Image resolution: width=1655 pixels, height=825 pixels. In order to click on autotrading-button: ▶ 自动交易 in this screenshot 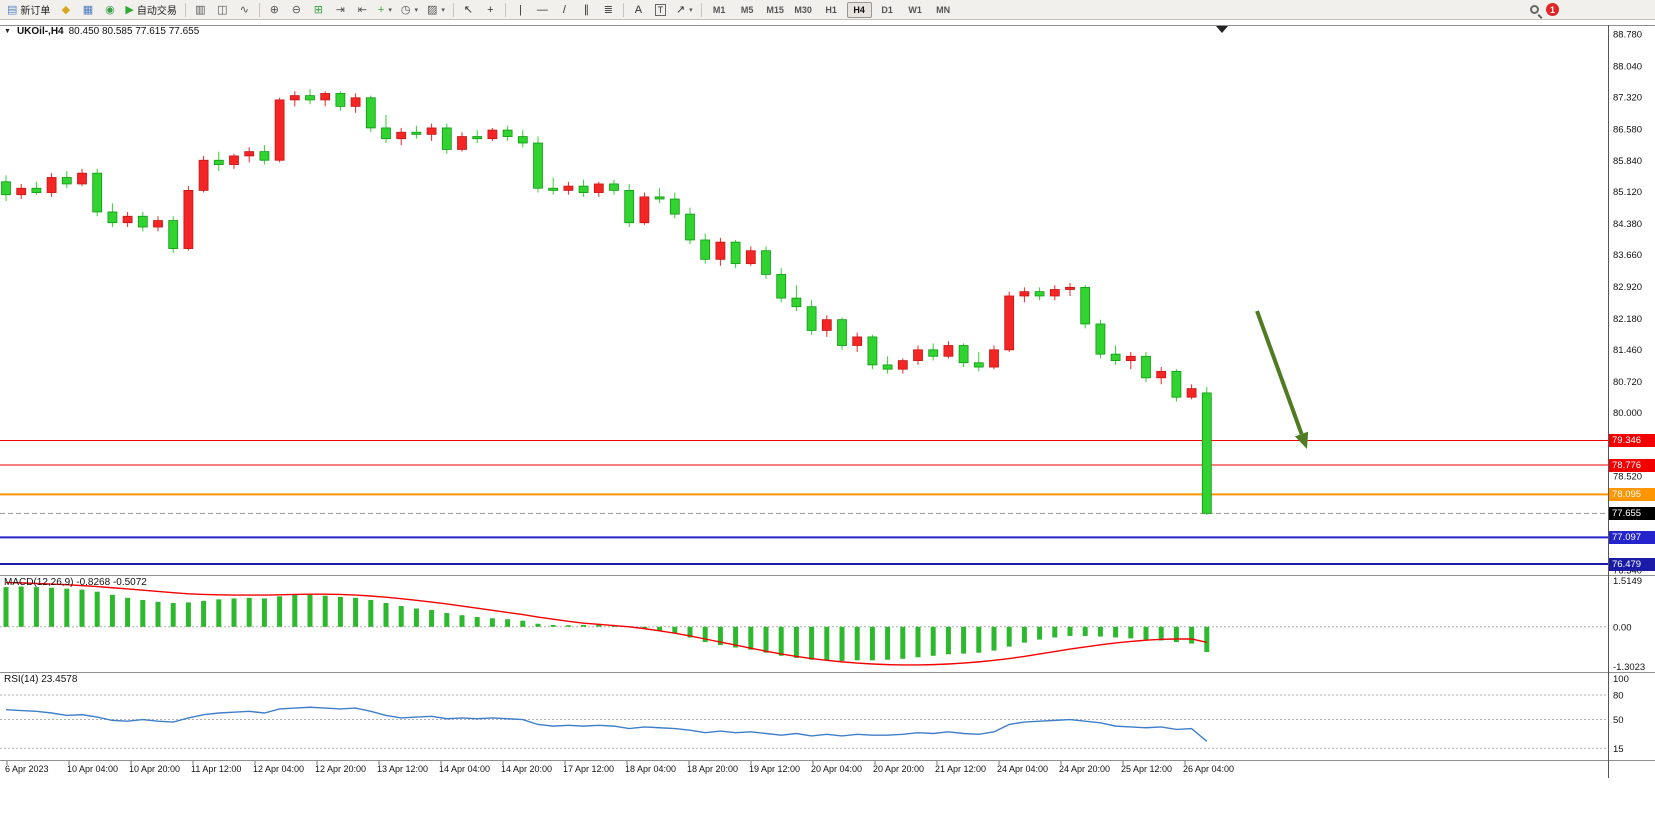, I will do `click(150, 10)`.